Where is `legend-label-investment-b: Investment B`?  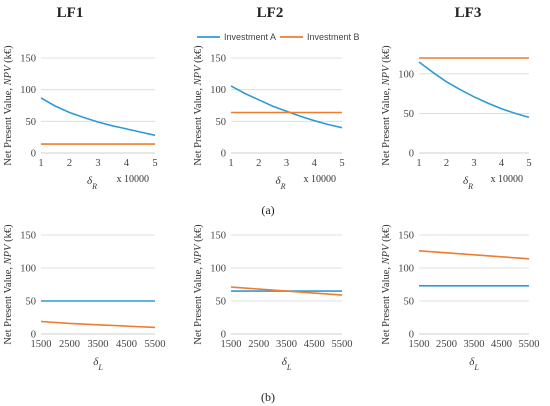
legend-label-investment-b: Investment B is located at coordinates (333, 37).